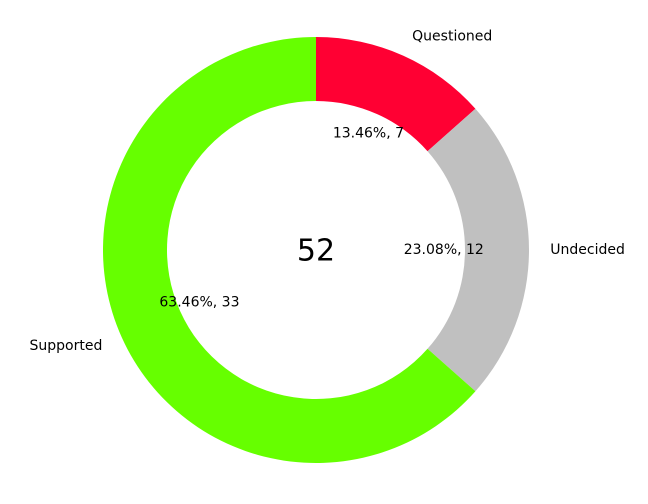  What do you see at coordinates (199, 302) in the screenshot?
I see `slice-pct-label-supported: 63.46%, 33` at bounding box center [199, 302].